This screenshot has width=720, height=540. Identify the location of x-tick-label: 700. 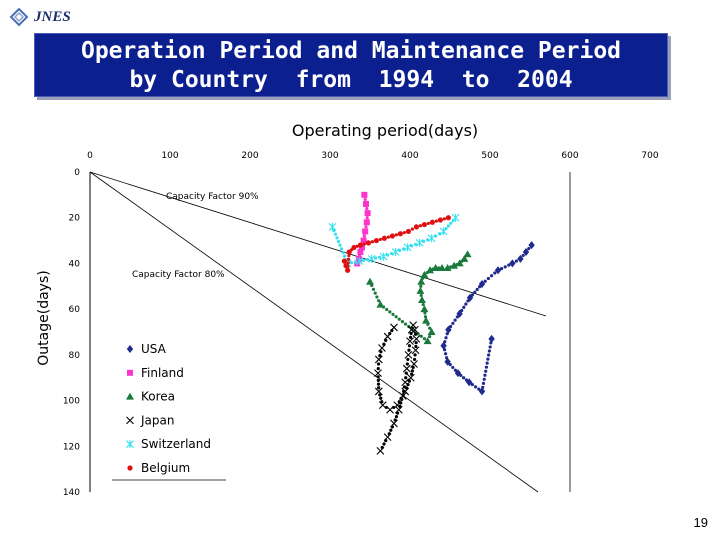
(649, 156).